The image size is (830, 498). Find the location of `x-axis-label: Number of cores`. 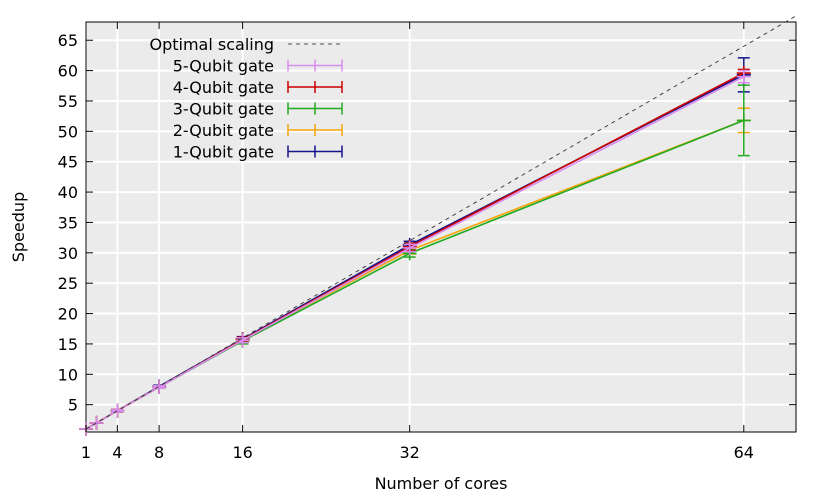

x-axis-label: Number of cores is located at coordinates (441, 483).